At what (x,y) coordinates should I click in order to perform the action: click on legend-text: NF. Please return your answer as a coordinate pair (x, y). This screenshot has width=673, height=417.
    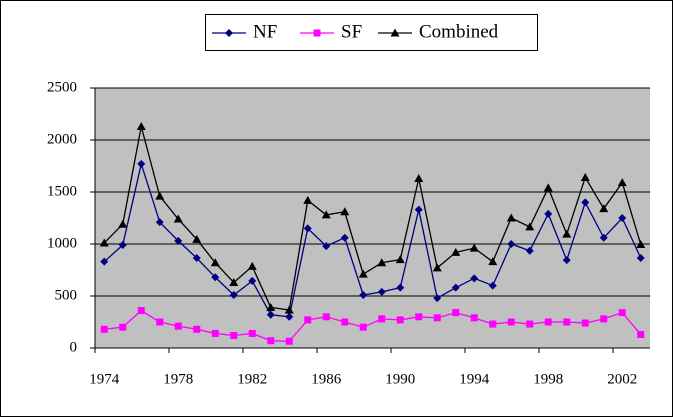
    Looking at the image, I should click on (265, 31).